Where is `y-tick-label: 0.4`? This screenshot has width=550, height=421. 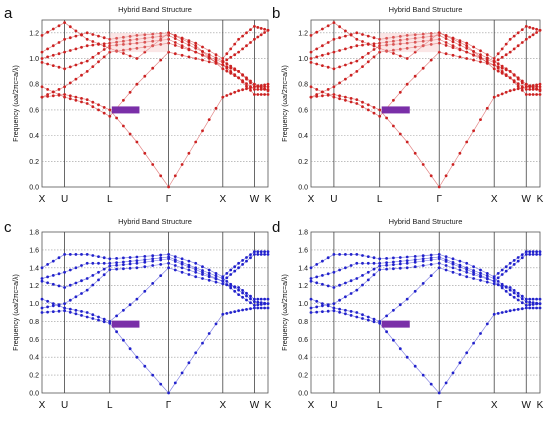 y-tick-label: 0.4 is located at coordinates (34, 136).